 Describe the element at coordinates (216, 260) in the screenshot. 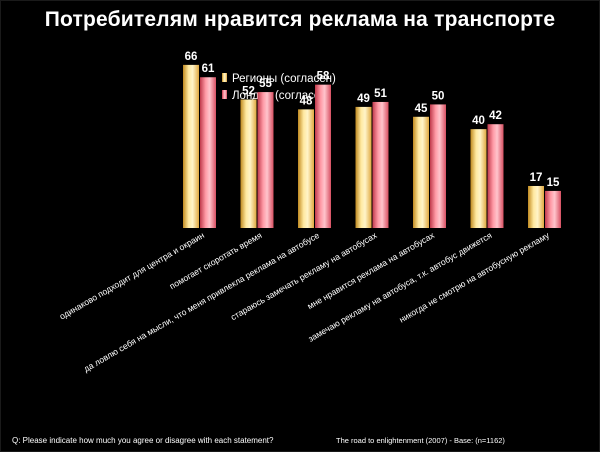

I see `category-label-2: помогает скоротать время` at that location.